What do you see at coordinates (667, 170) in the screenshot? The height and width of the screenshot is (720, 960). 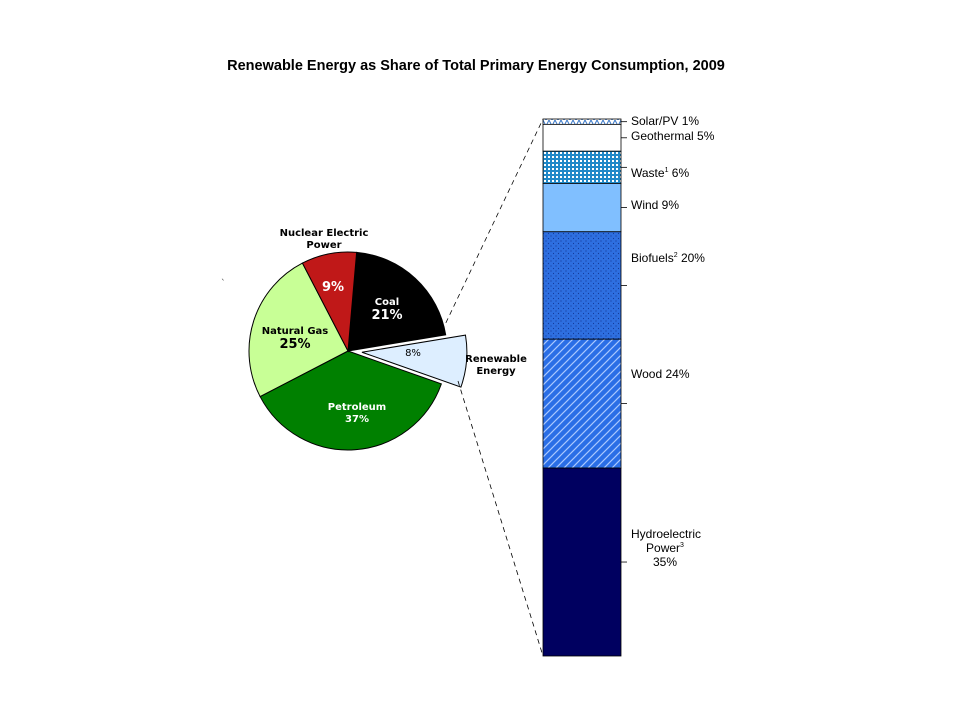 I see `waste-label-sup: 1` at bounding box center [667, 170].